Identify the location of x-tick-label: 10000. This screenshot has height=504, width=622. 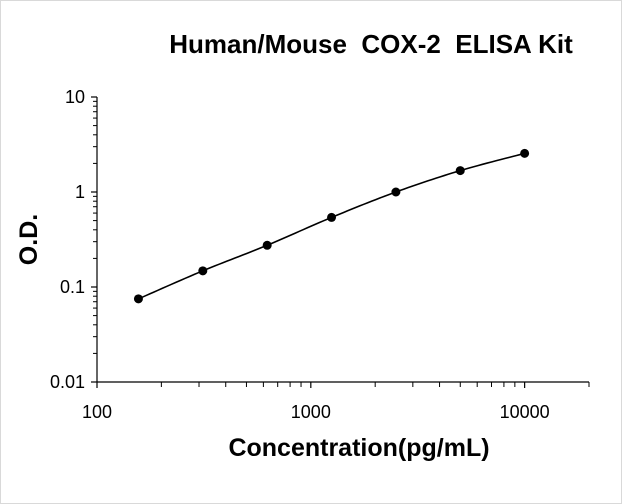
(525, 412).